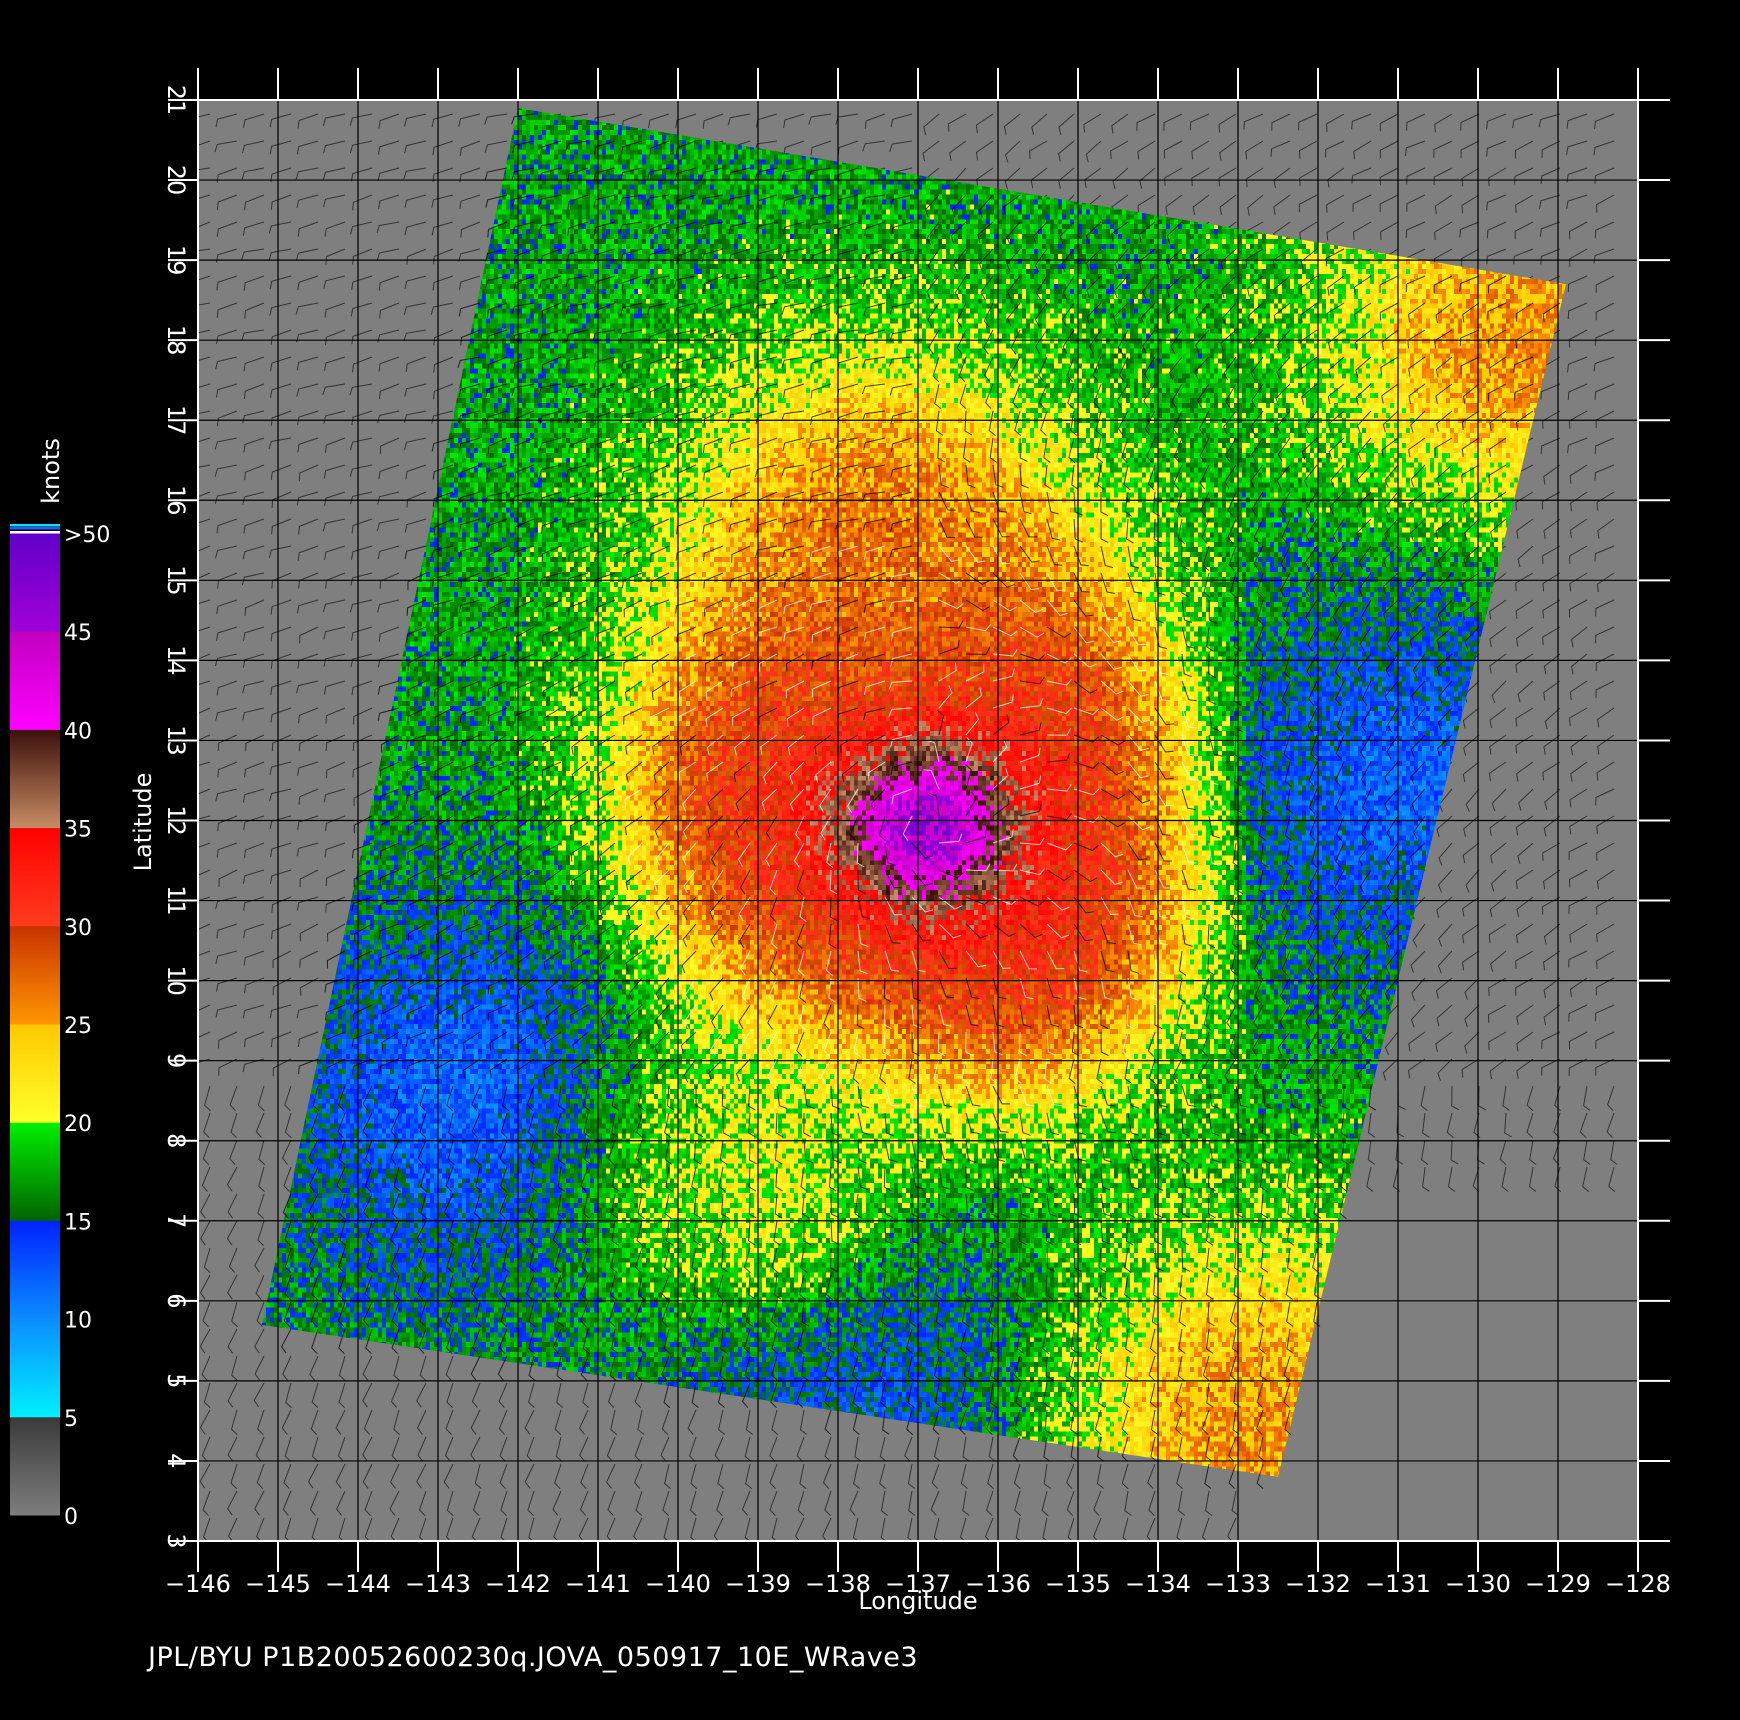 The image size is (1740, 1720). What do you see at coordinates (35, 1270) in the screenshot?
I see `colorbar-bin` at bounding box center [35, 1270].